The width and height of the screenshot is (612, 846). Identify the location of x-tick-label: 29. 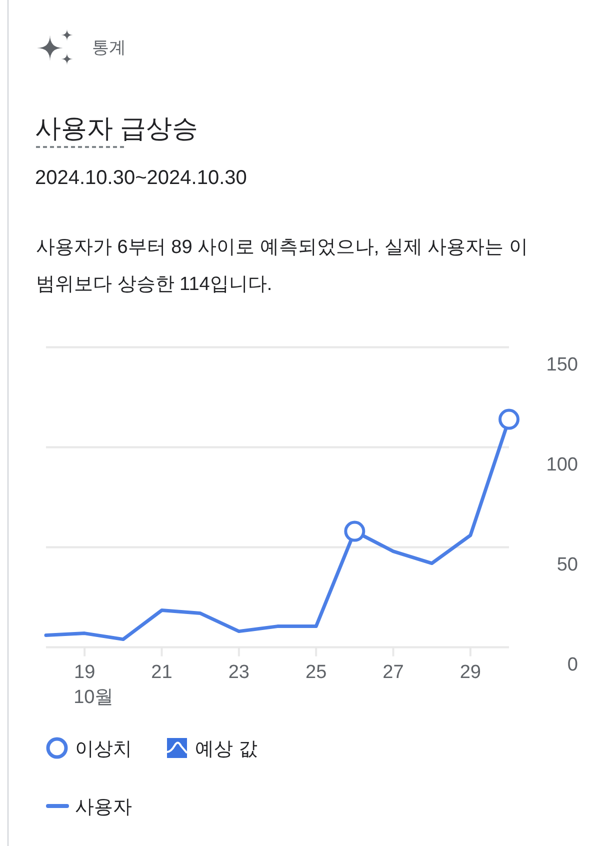
(470, 672).